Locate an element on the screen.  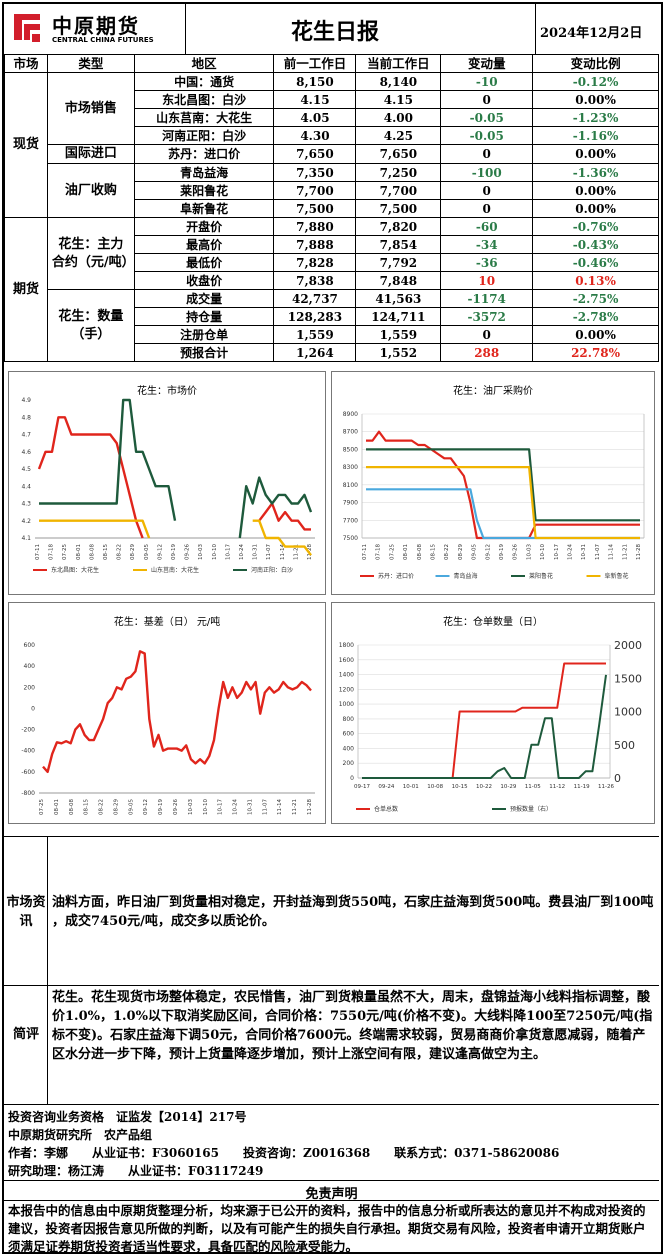
prev-value-cell: 4.05 is located at coordinates (315, 117).